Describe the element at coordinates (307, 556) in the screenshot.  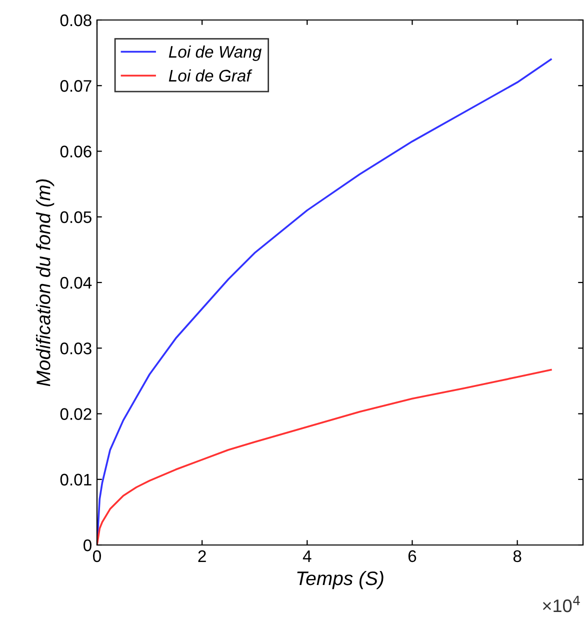
I see `x-tick-label: 4` at that location.